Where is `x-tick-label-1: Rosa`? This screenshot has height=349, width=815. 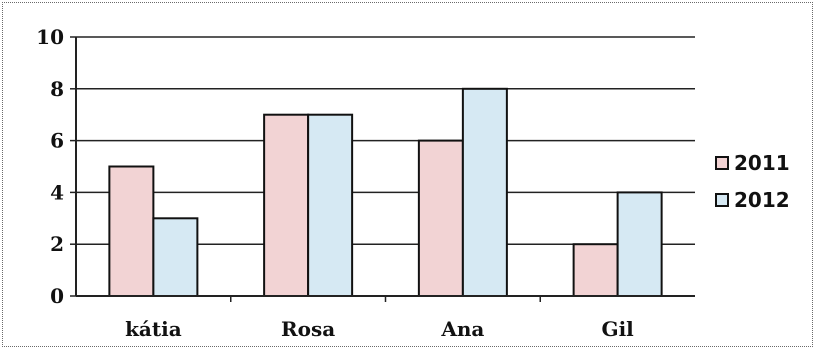
x-tick-label-1: Rosa is located at coordinates (308, 329).